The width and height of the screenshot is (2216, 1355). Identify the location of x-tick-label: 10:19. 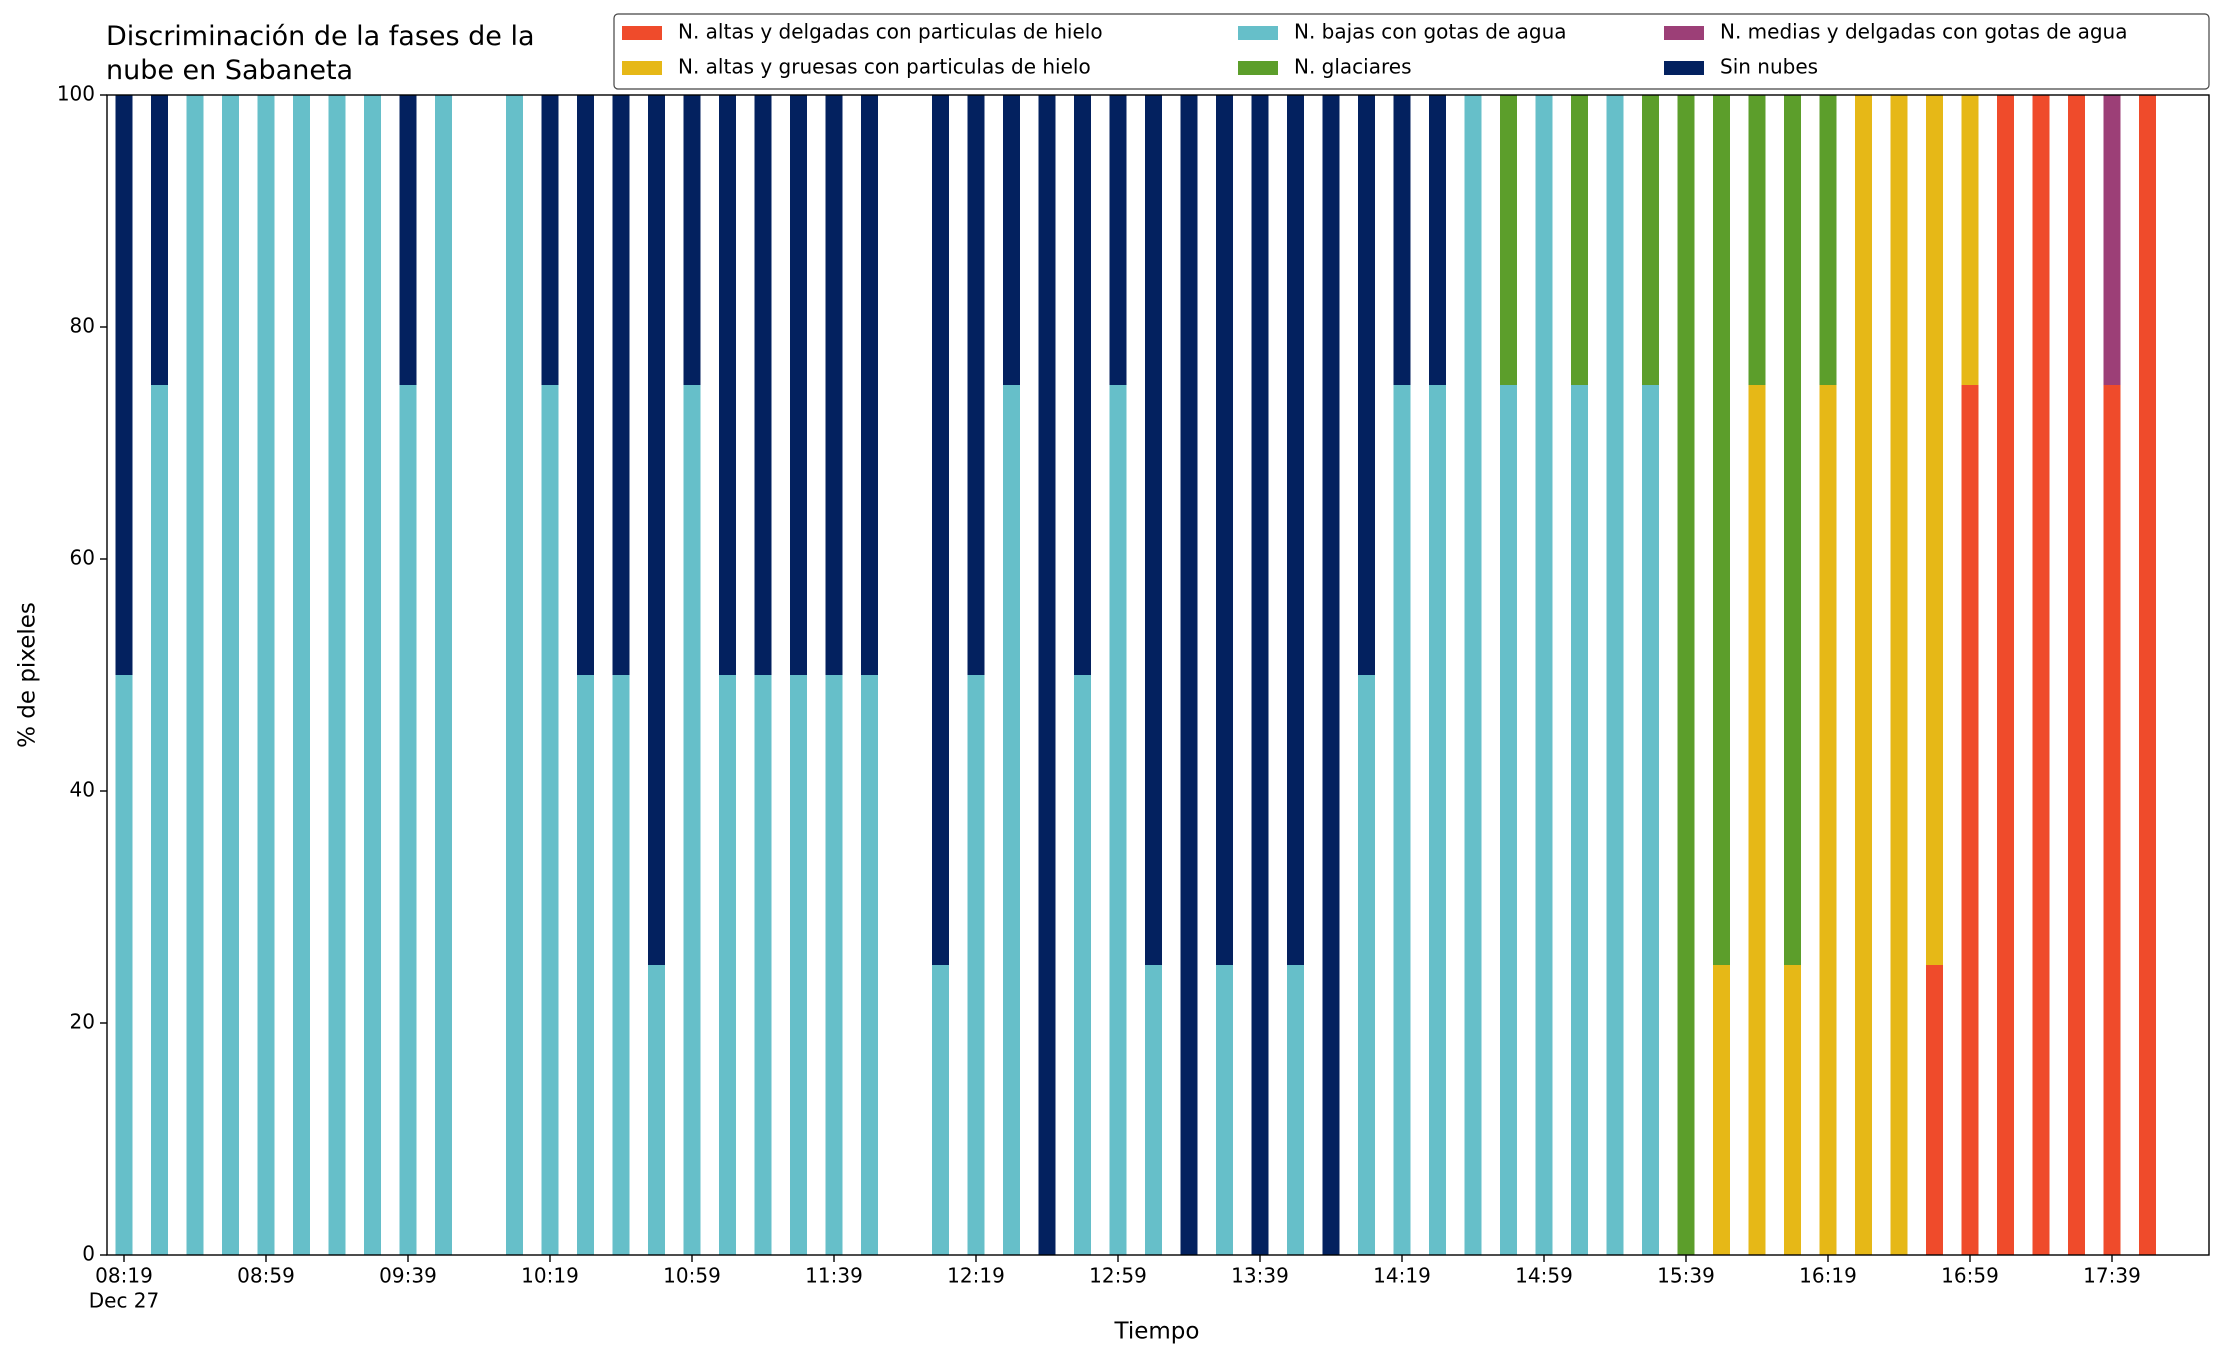
(550, 1276).